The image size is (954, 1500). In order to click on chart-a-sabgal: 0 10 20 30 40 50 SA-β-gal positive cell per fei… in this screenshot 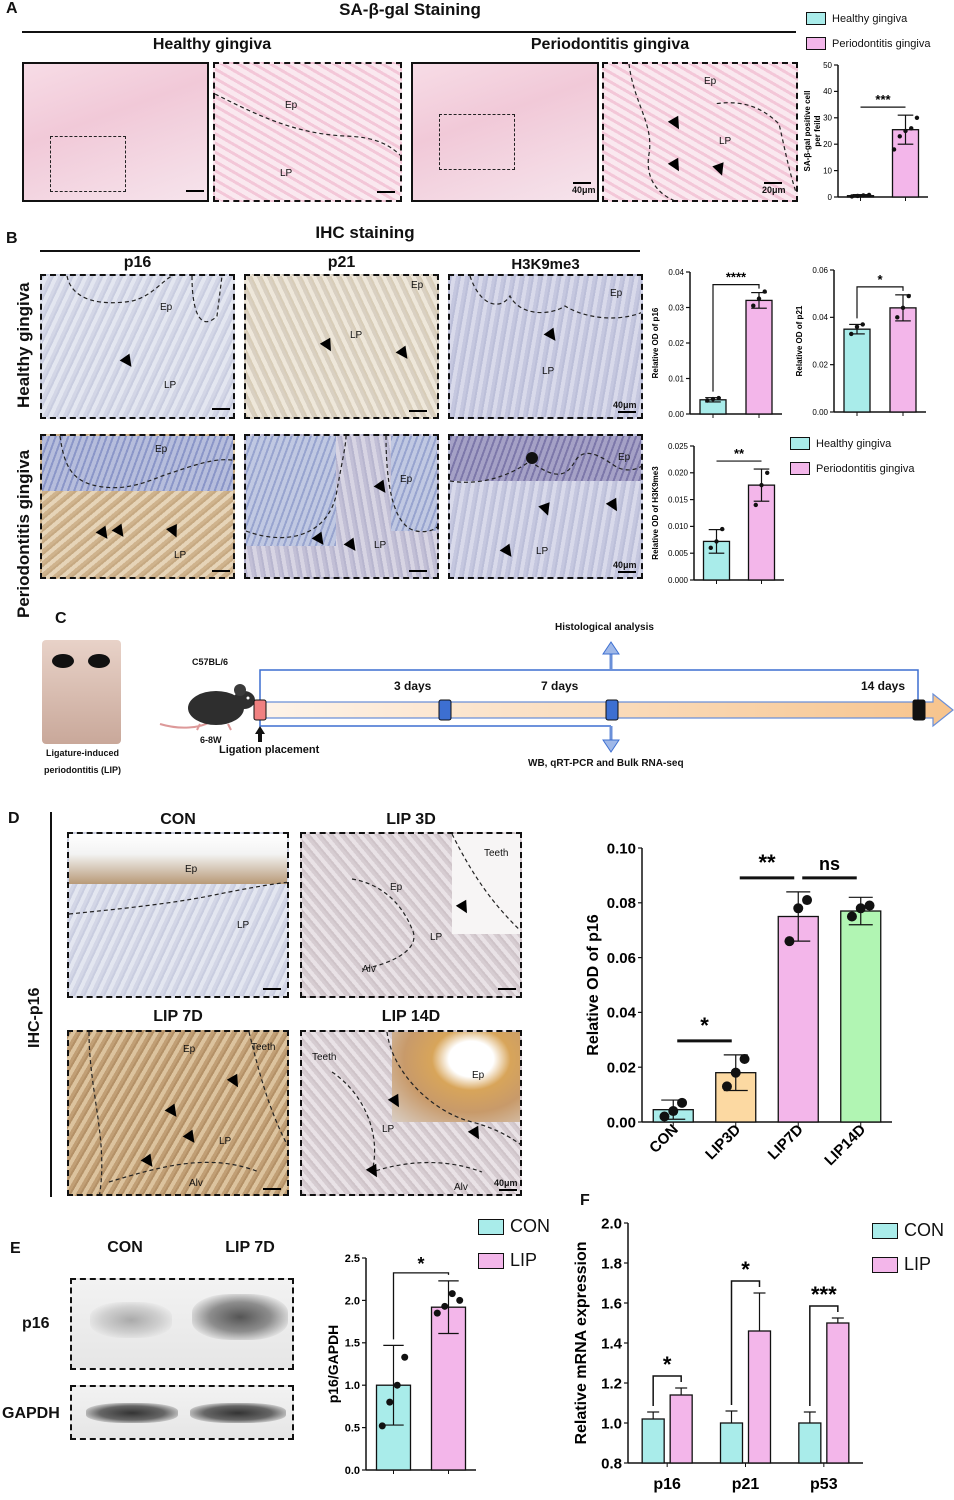, I will do `click(865, 131)`.